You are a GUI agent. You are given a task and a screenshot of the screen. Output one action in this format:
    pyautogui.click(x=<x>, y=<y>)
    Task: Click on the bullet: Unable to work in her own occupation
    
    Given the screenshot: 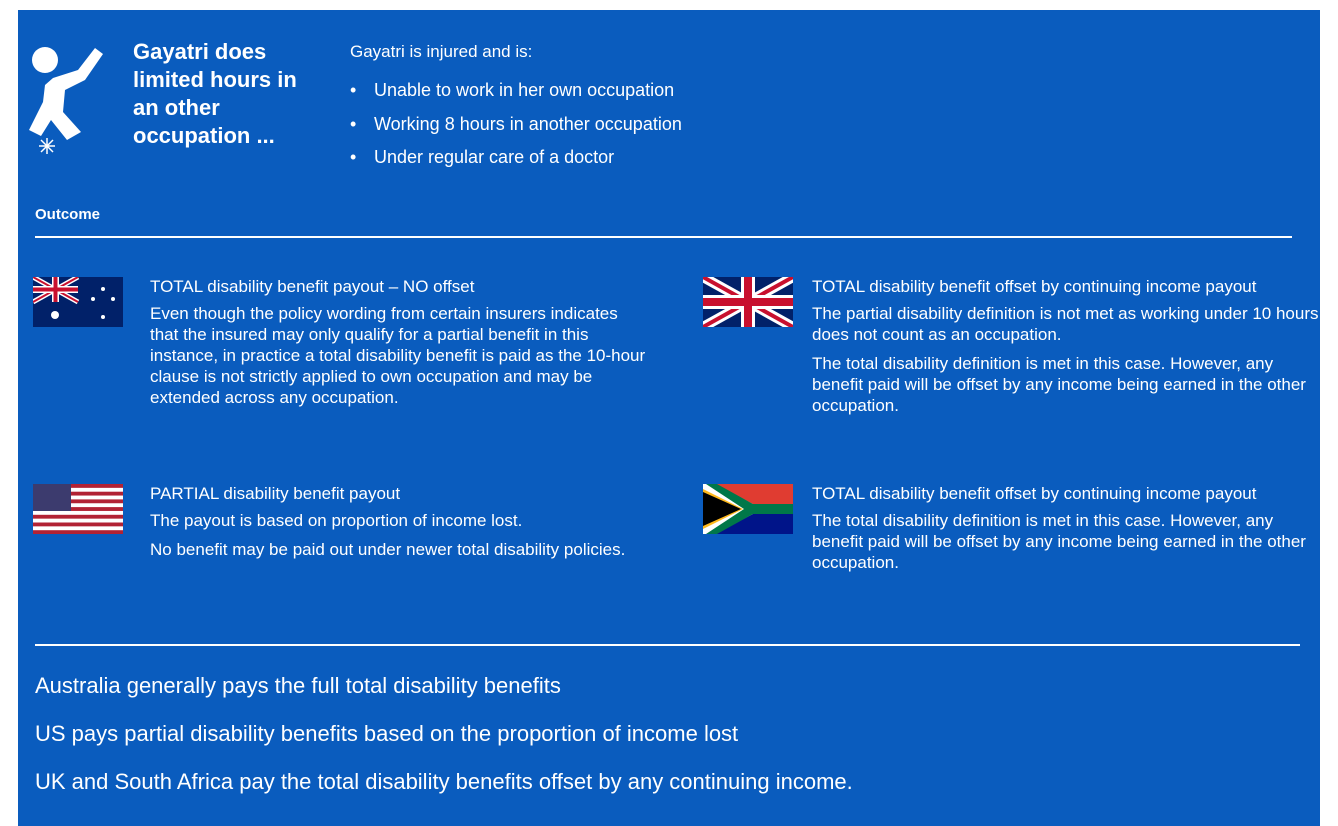 What is the action you would take?
    pyautogui.click(x=516, y=93)
    